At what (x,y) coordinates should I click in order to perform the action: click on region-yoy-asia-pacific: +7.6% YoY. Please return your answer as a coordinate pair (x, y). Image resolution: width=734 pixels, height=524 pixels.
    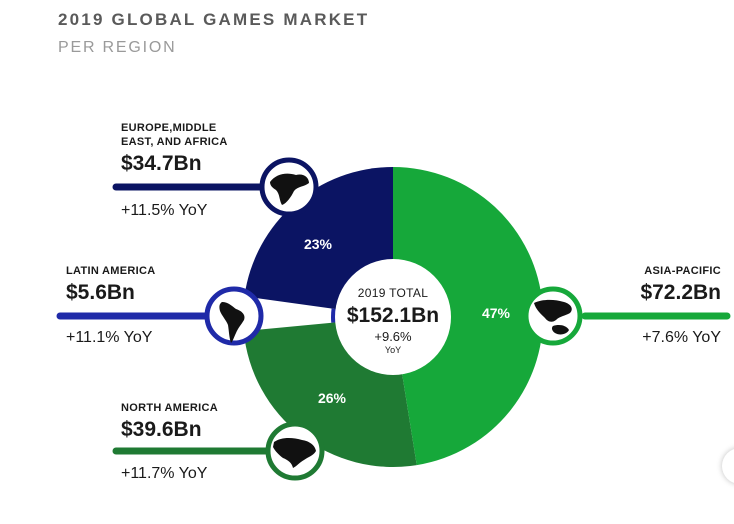
    Looking at the image, I should click on (681, 337).